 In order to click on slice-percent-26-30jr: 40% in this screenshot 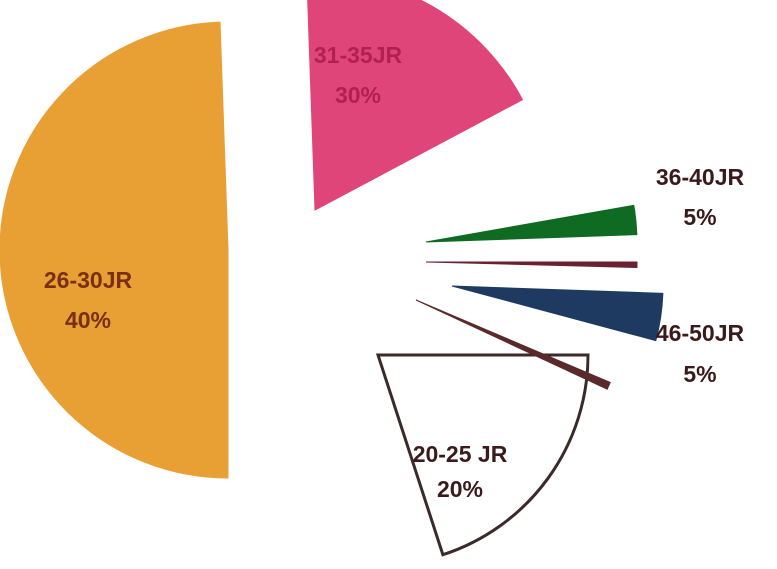, I will do `click(88, 320)`.